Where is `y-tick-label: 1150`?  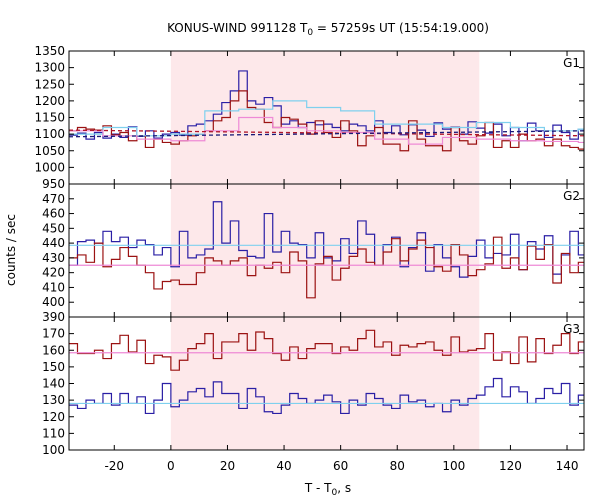
y-tick-label: 1150 is located at coordinates (49, 118).